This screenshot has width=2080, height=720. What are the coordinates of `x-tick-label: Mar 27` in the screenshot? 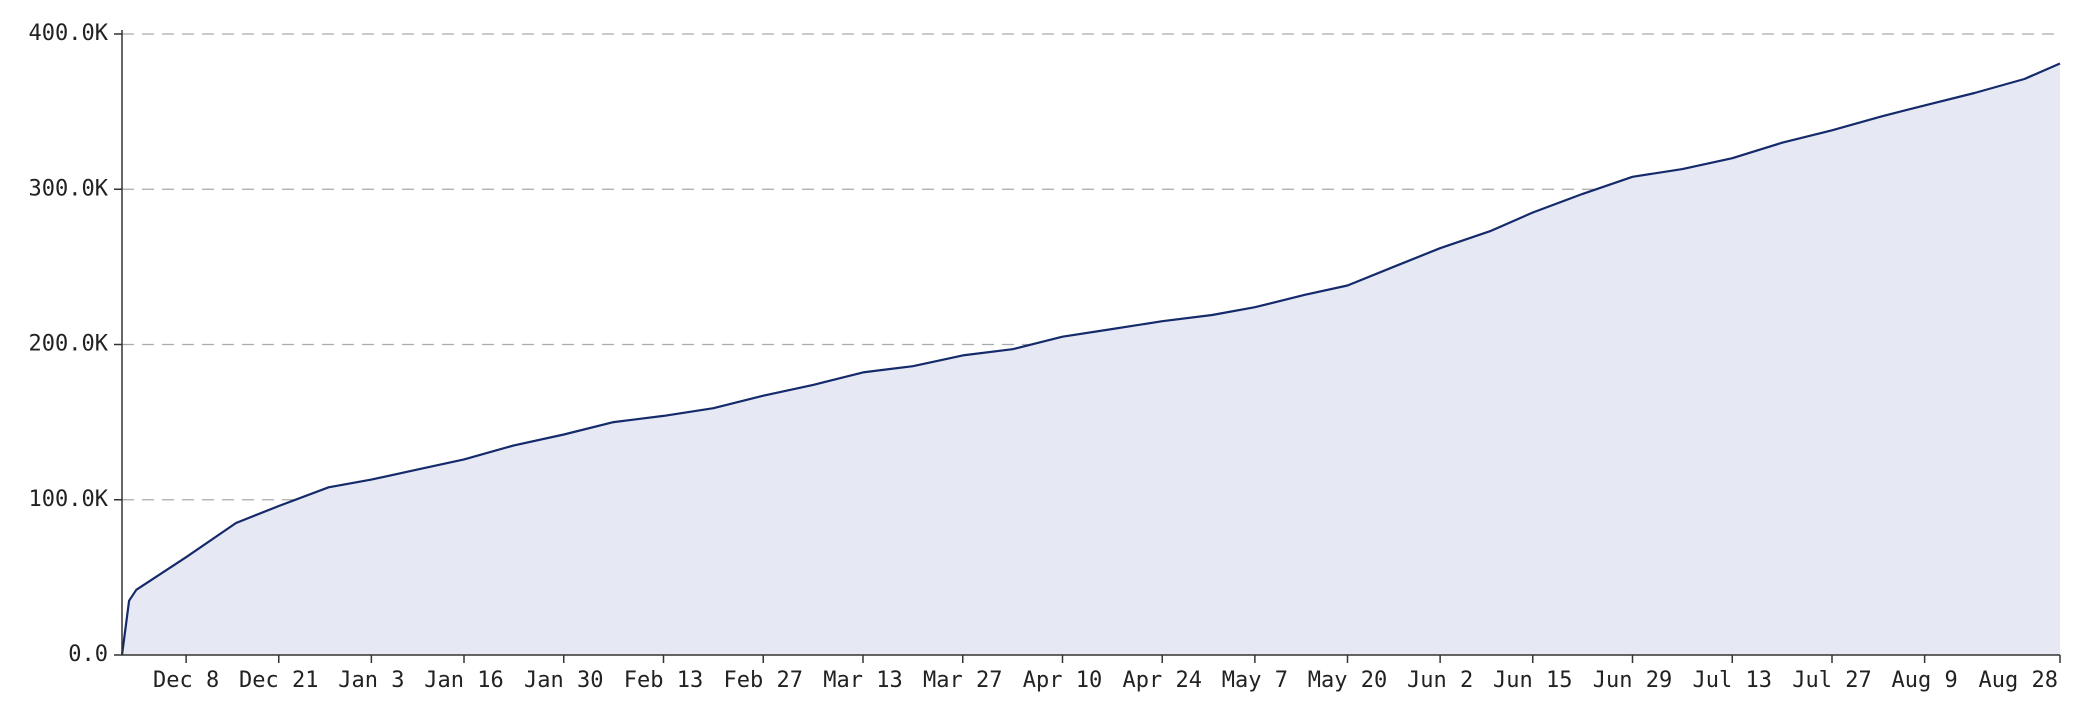 It's located at (962, 680).